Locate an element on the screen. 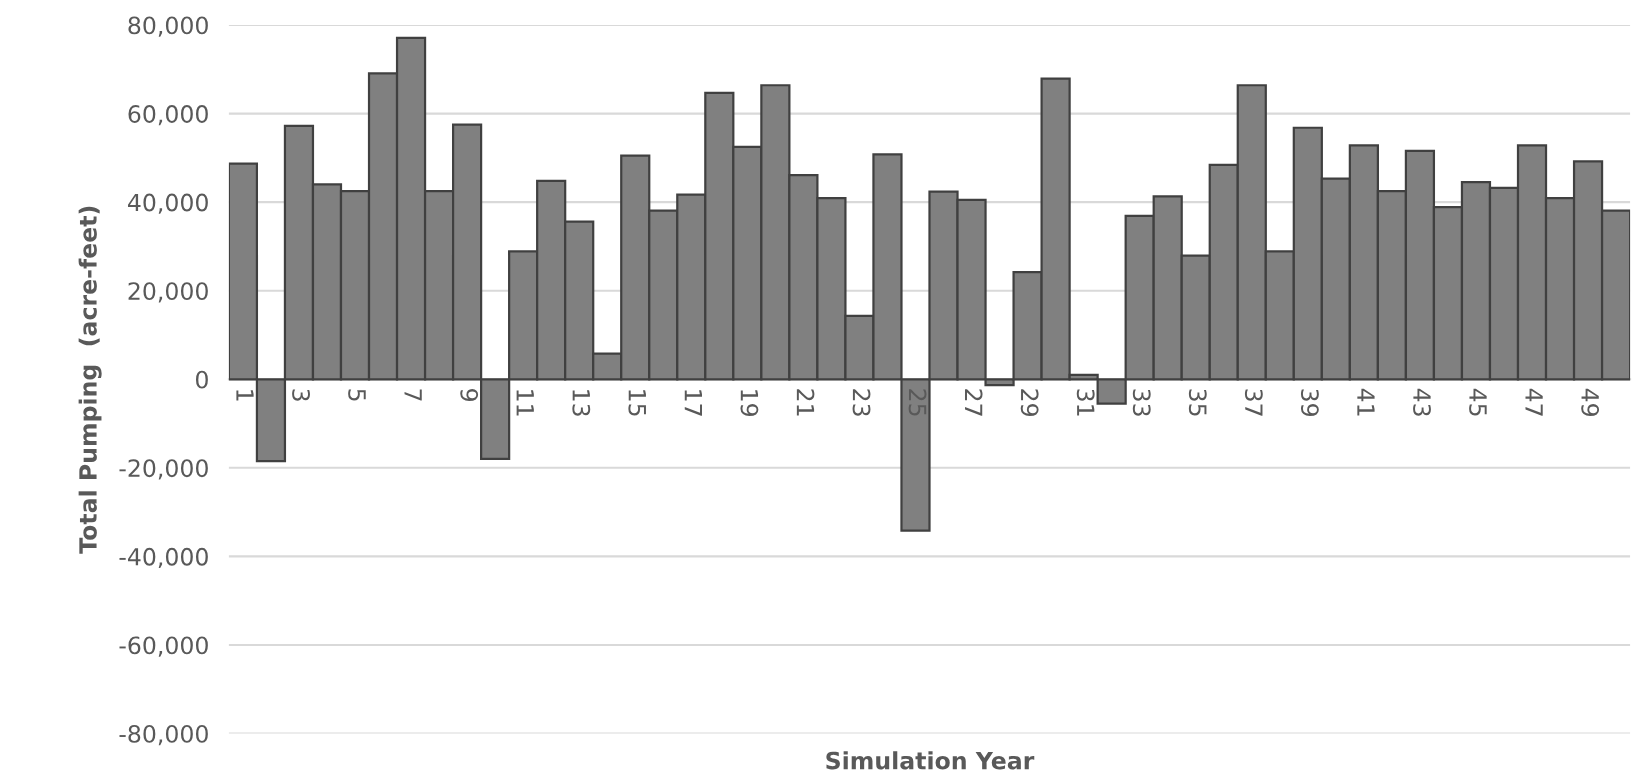 The image size is (1635, 782). x-tick-label: 33 is located at coordinates (1141, 402).